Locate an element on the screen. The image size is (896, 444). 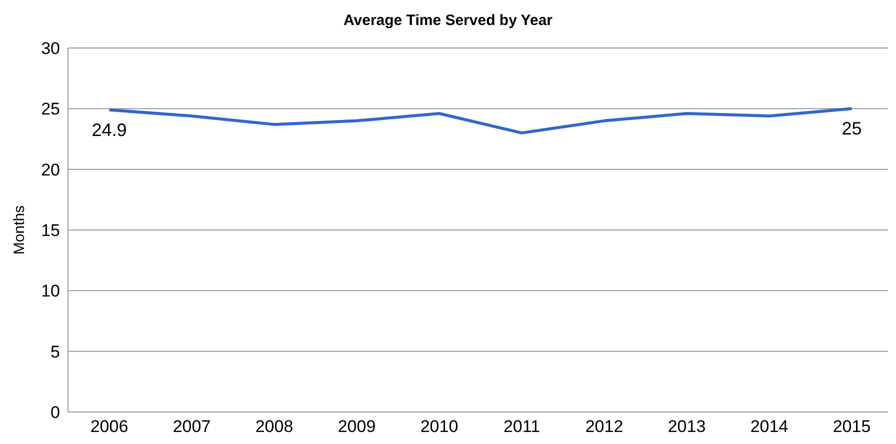
x-tick-label: 2007 is located at coordinates (191, 426).